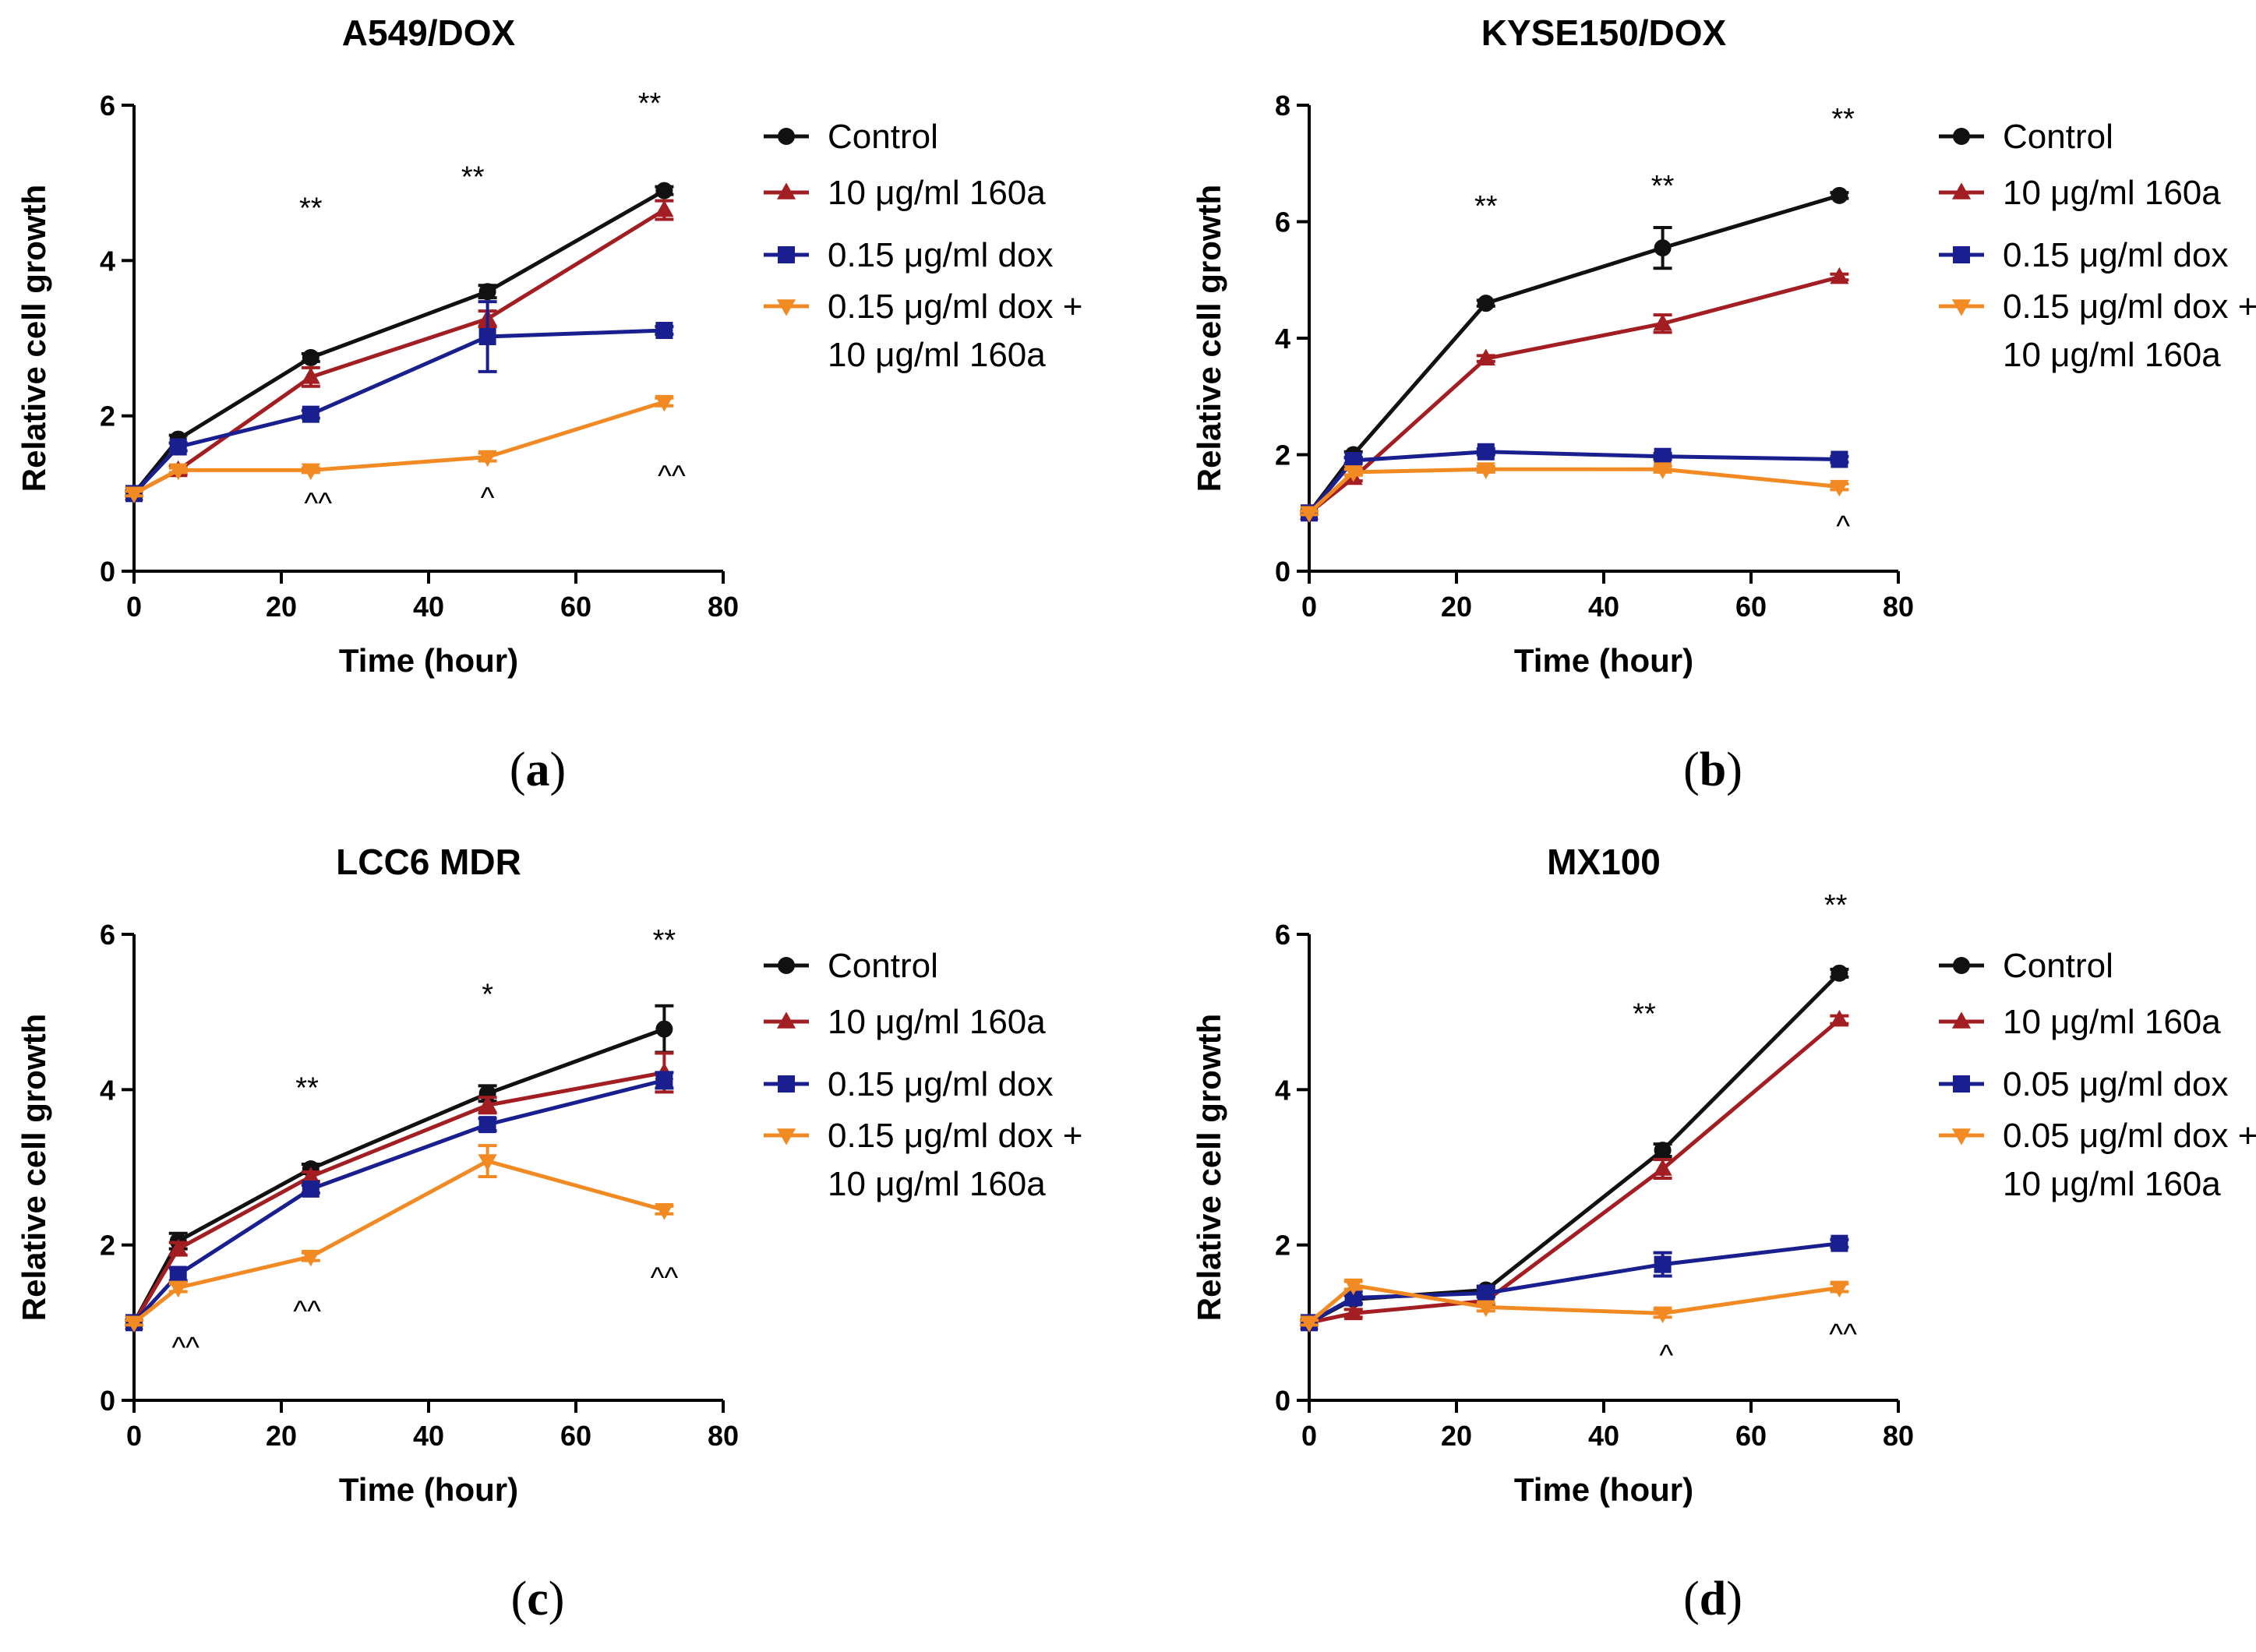 The image size is (2256, 1652). What do you see at coordinates (1282, 1246) in the screenshot?
I see `y-tick-label: 2` at bounding box center [1282, 1246].